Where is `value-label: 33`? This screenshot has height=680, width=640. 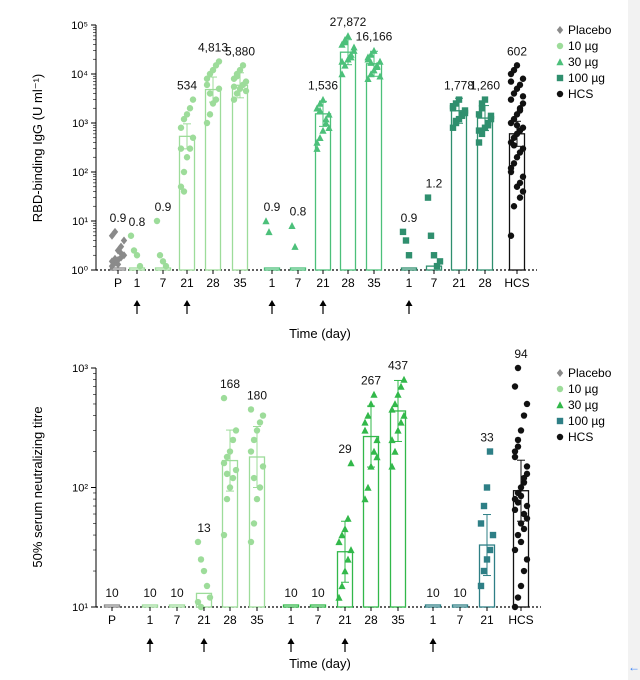
value-label: 33 is located at coordinates (487, 438).